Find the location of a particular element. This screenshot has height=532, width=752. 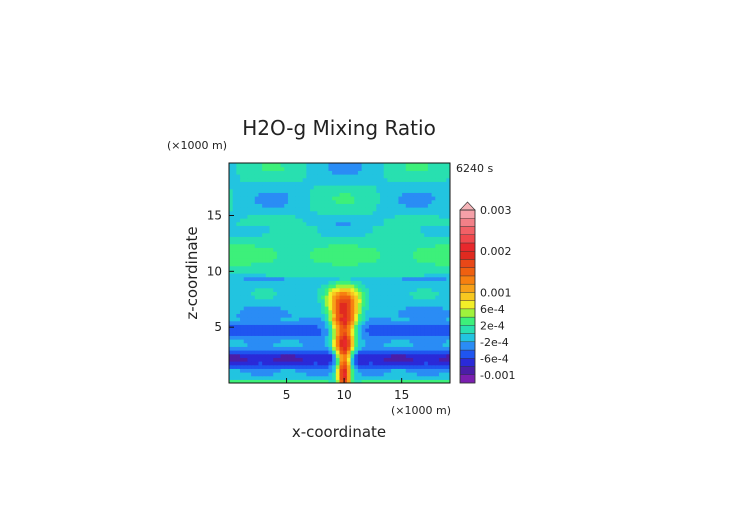

x-tick-label: 15 is located at coordinates (401, 395).